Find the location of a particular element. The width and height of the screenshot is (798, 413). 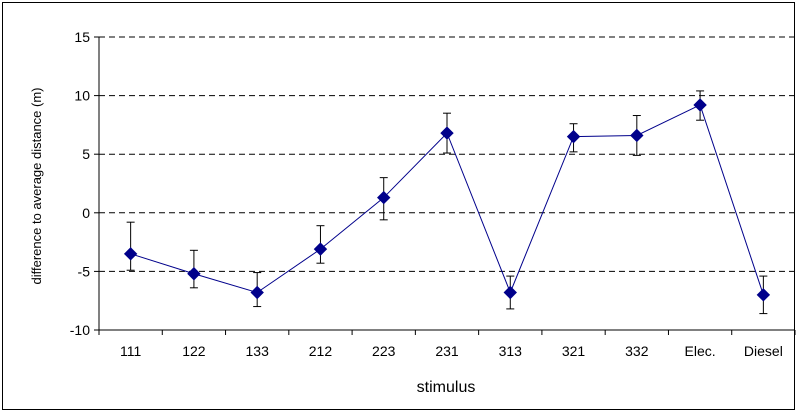

x-tick-label: 122 is located at coordinates (194, 351).